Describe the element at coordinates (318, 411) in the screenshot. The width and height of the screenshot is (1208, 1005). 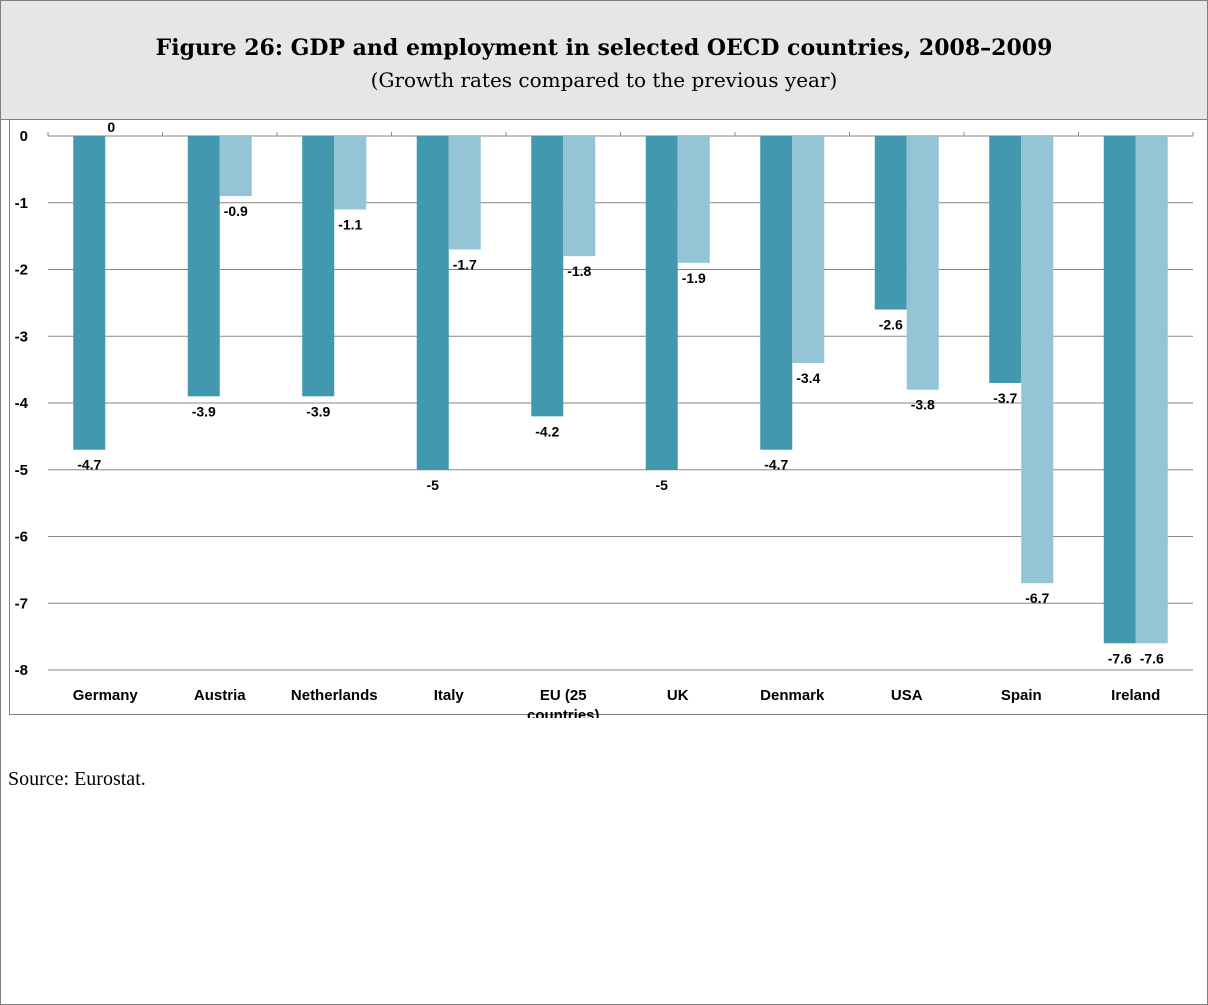
I see `data-label-gdp-2: -3.9` at that location.